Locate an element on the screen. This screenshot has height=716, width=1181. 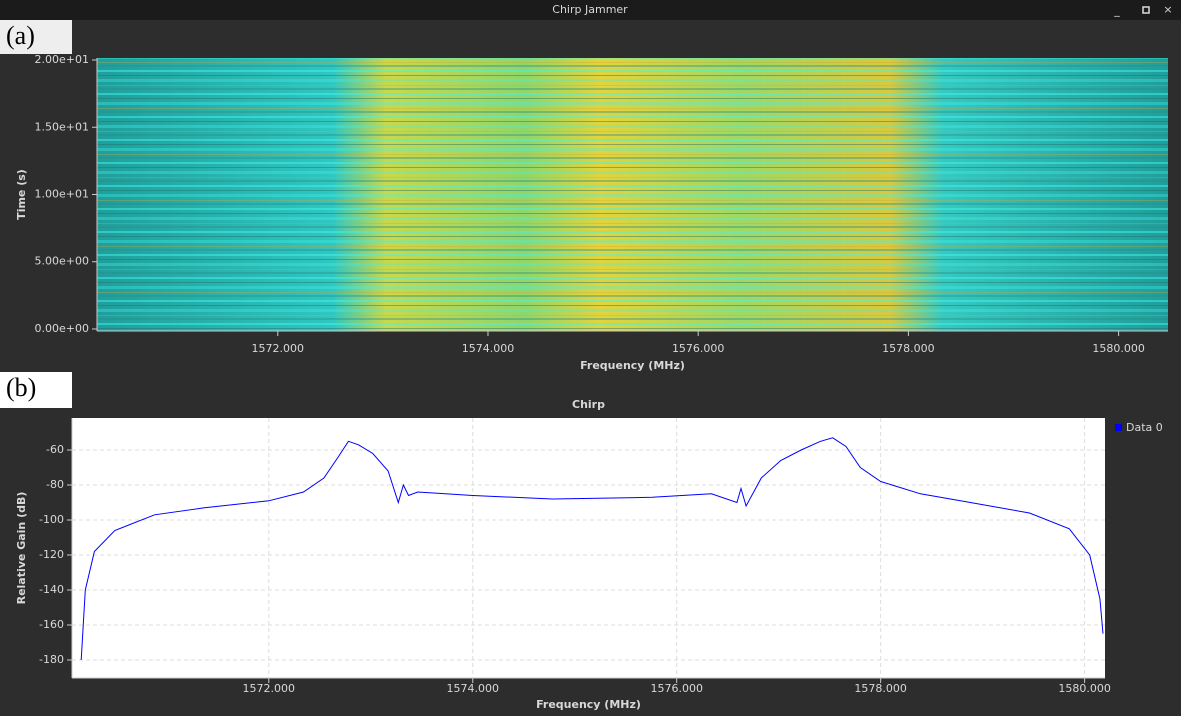
y-tick-label: 5.00e+00 is located at coordinates (62, 261).